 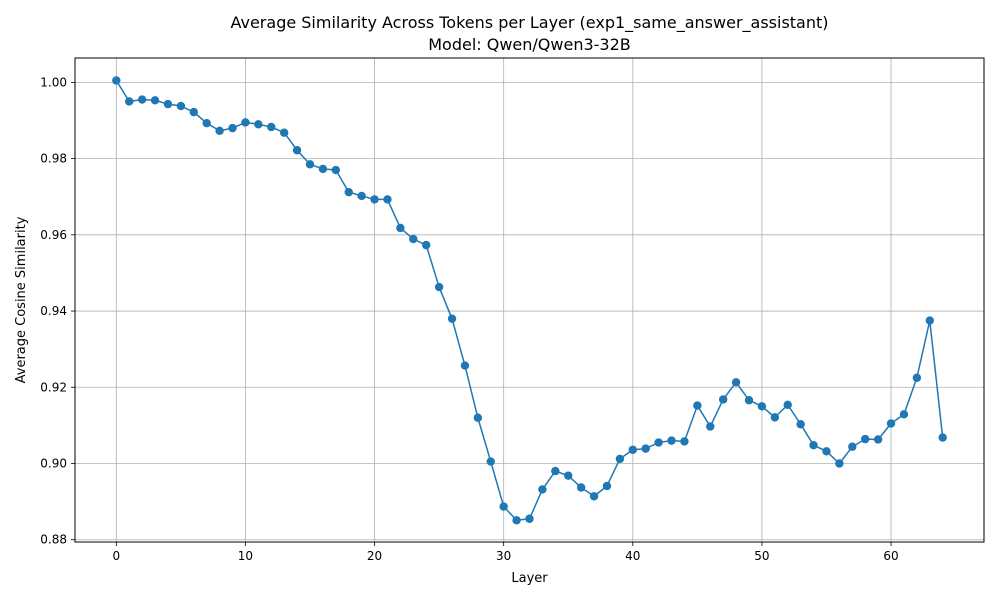 What do you see at coordinates (21, 299) in the screenshot?
I see `y-axis-label: Average Cosine Similarity` at bounding box center [21, 299].